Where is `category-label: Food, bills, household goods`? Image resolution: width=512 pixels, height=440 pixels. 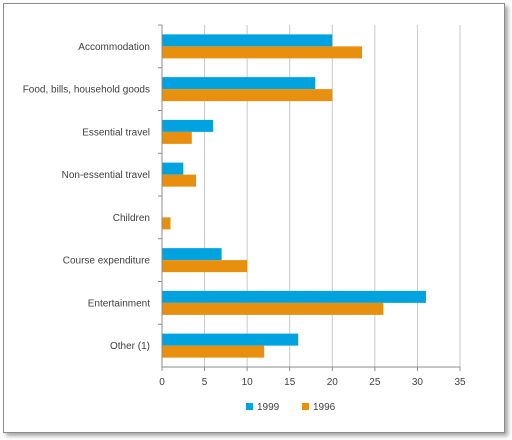 category-label: Food, bills, household goods is located at coordinates (86, 90).